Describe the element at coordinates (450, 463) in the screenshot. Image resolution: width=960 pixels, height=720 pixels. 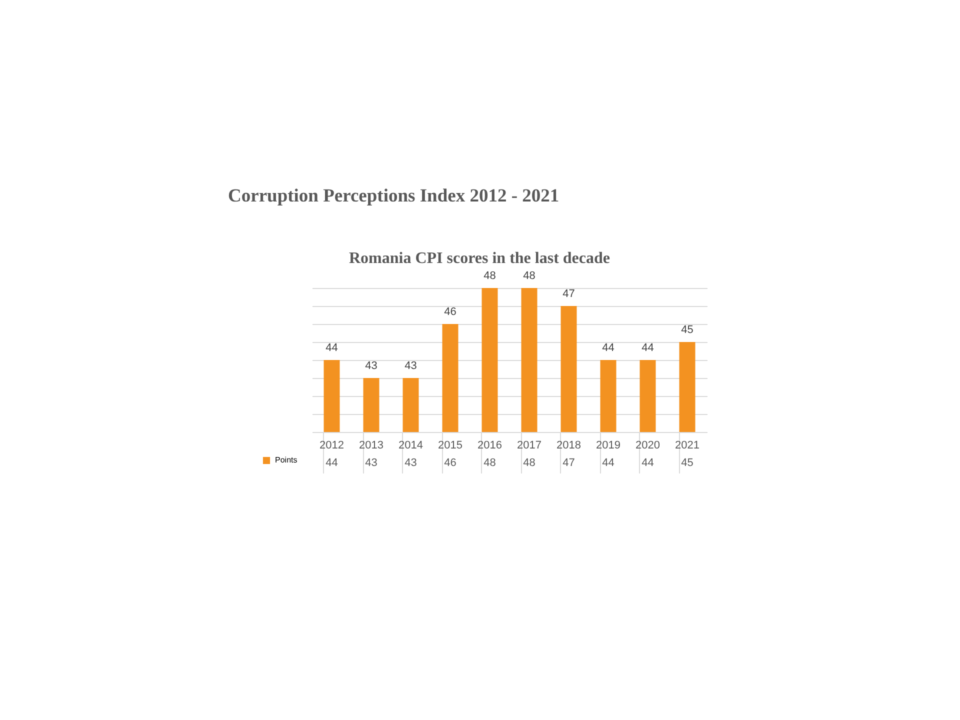
I see `data-label: 46` at that location.